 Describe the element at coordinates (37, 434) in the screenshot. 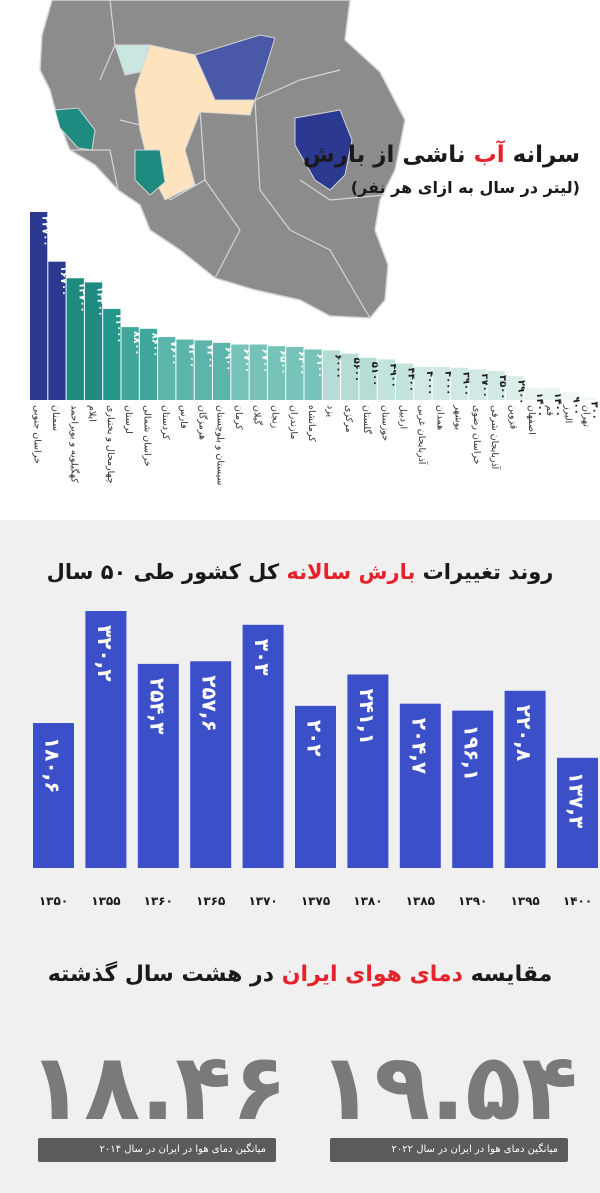

I see `province-category-label: خراسان جنوبی` at that location.